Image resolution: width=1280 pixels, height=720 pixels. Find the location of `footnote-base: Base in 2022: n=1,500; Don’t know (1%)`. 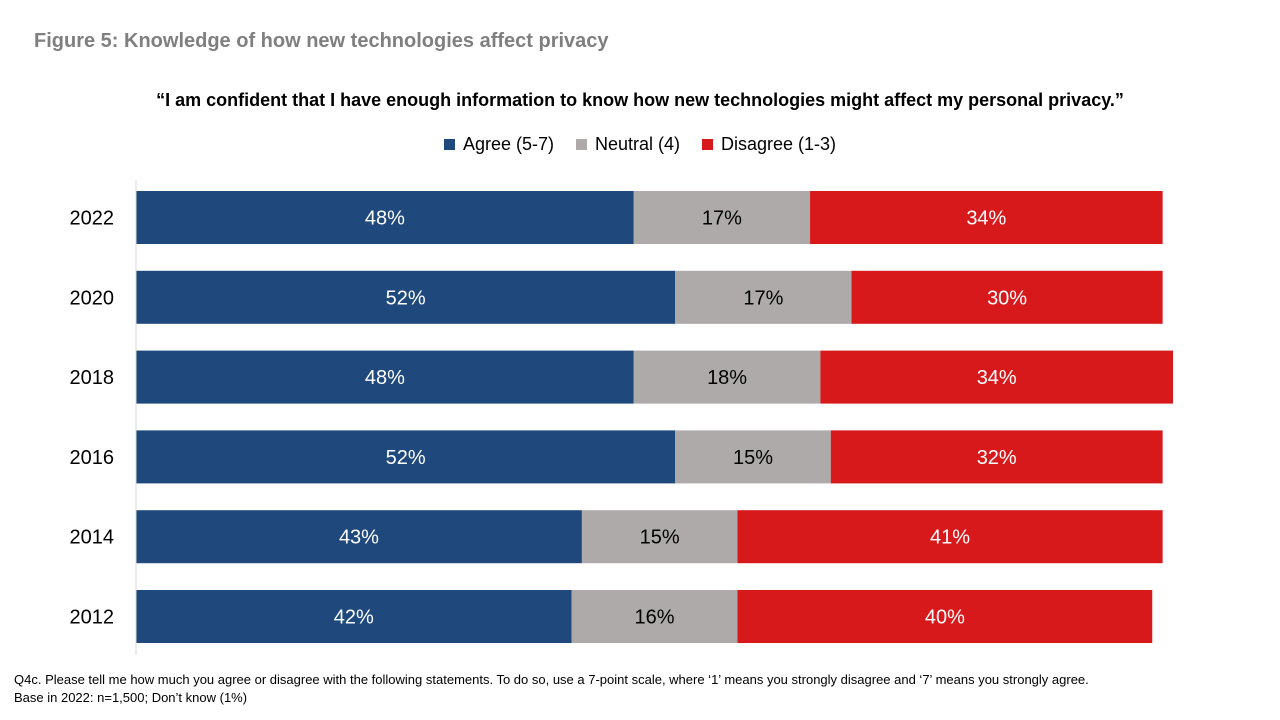

footnote-base: Base in 2022: n=1,500; Don’t know (1%) is located at coordinates (131, 697).